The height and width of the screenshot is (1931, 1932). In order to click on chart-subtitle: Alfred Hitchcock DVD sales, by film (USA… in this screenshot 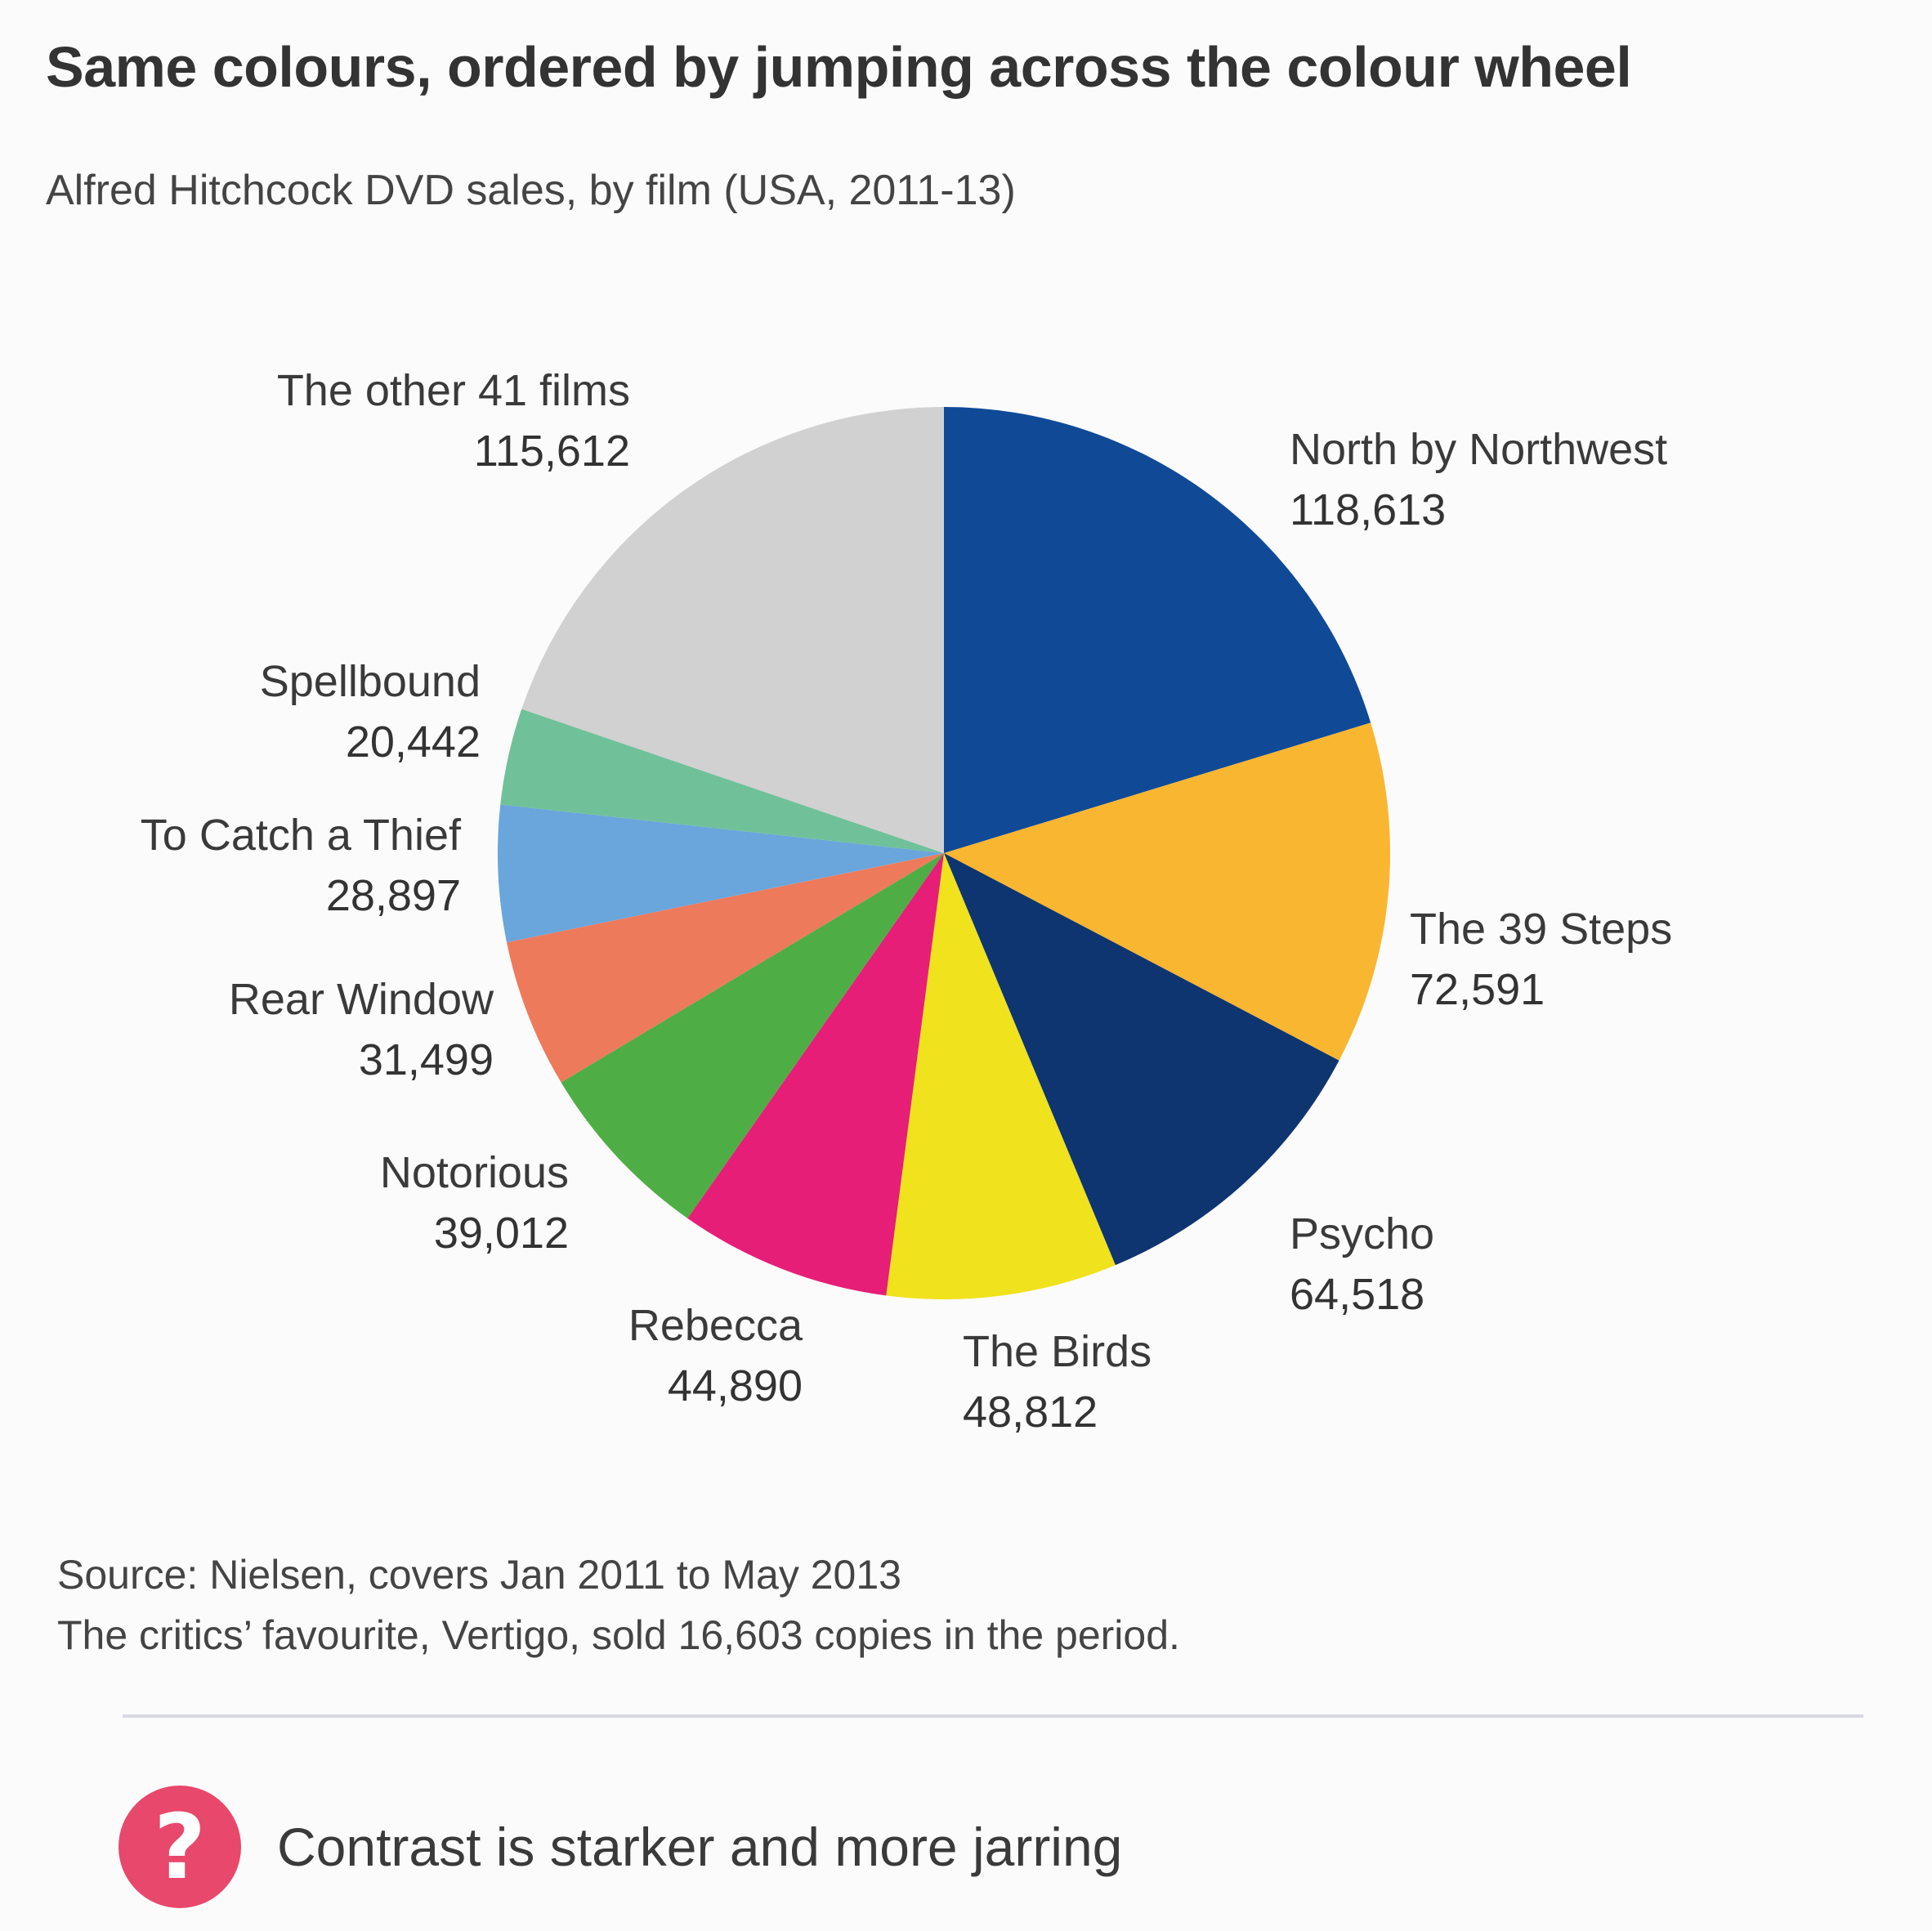, I will do `click(531, 190)`.